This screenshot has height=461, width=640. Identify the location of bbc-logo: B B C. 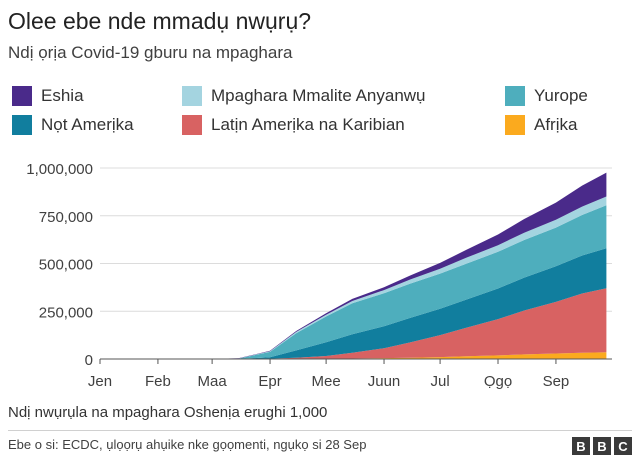
(602, 446).